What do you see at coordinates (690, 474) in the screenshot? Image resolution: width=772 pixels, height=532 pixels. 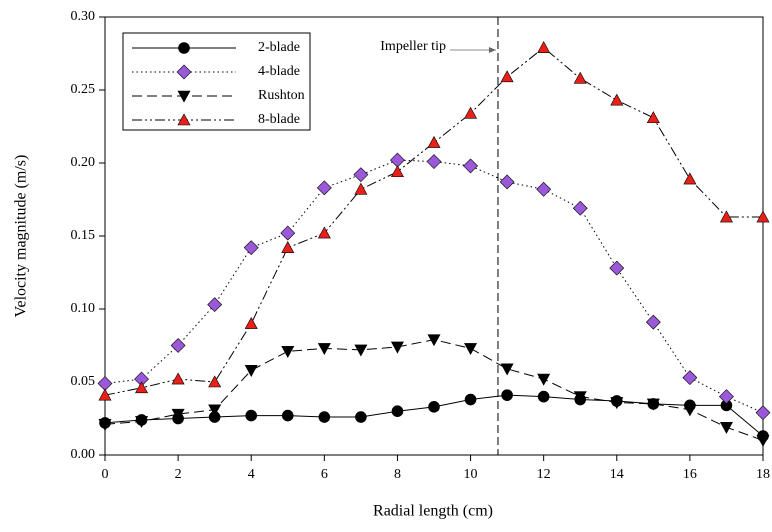 I see `x-tick-label: 16` at bounding box center [690, 474].